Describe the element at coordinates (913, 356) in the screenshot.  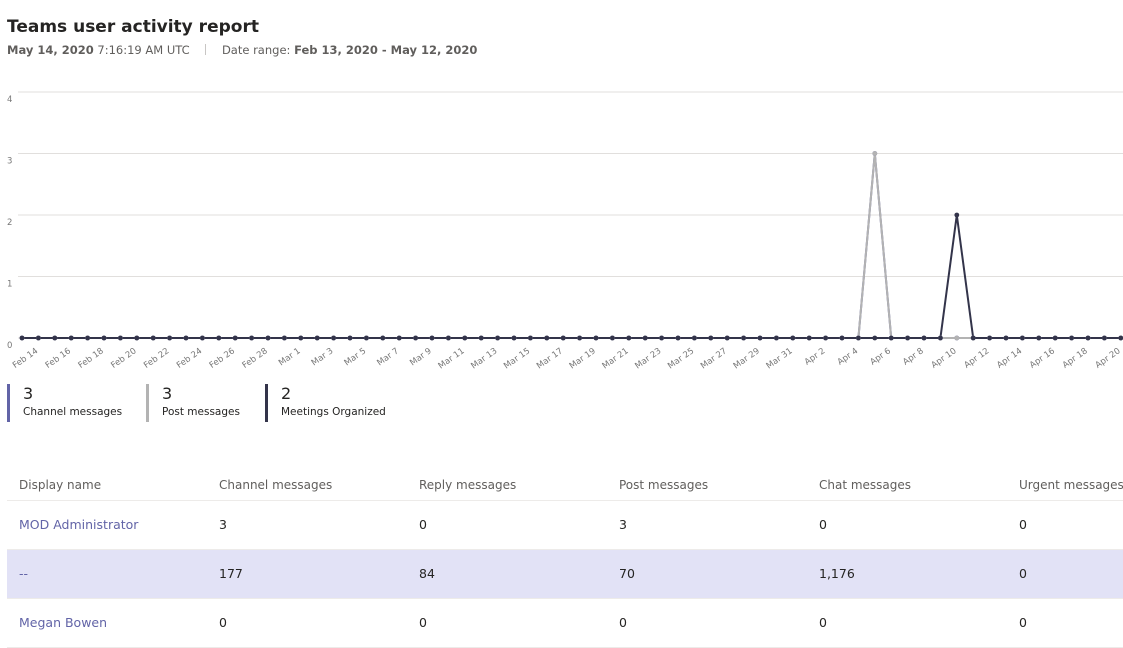
I see `x-tick-label: Apr 8` at that location.